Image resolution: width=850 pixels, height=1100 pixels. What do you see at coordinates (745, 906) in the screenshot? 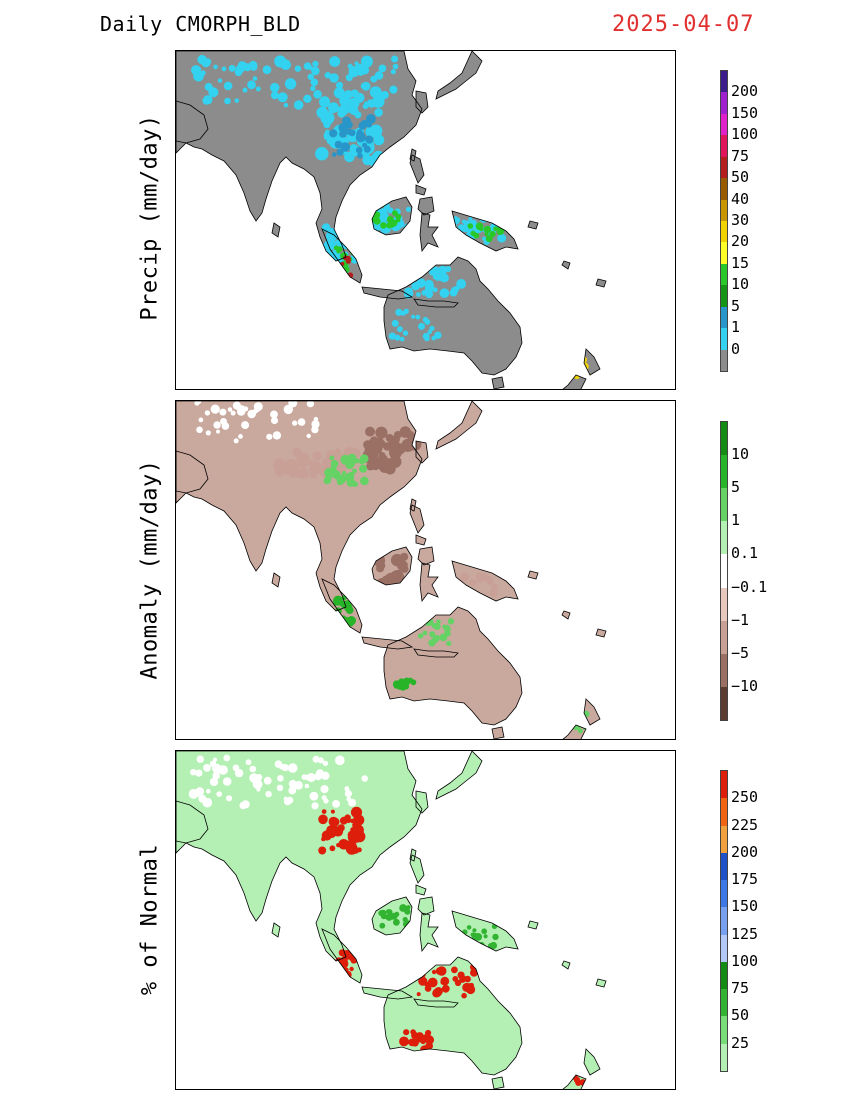
I see `colorbar-label: 150` at bounding box center [745, 906].